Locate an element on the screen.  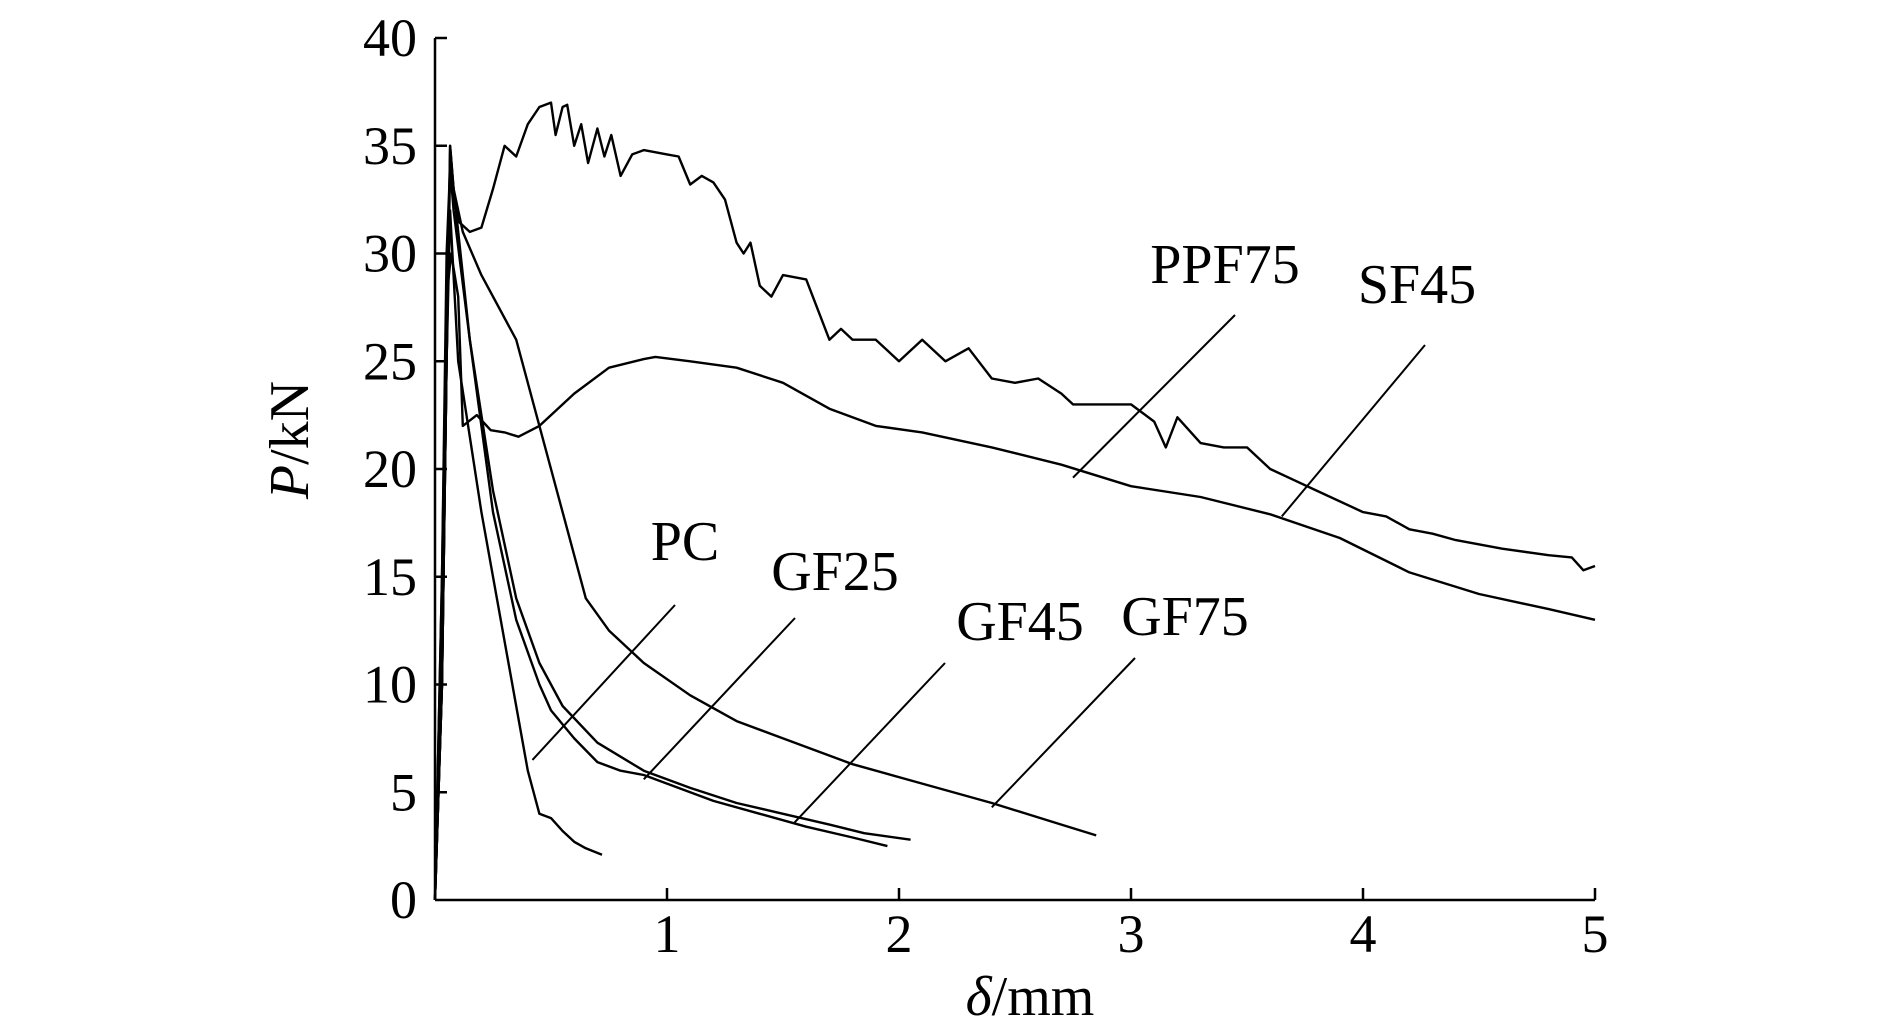
x-ticks: 1 2 3 4 5 is located at coordinates (1131, 926).